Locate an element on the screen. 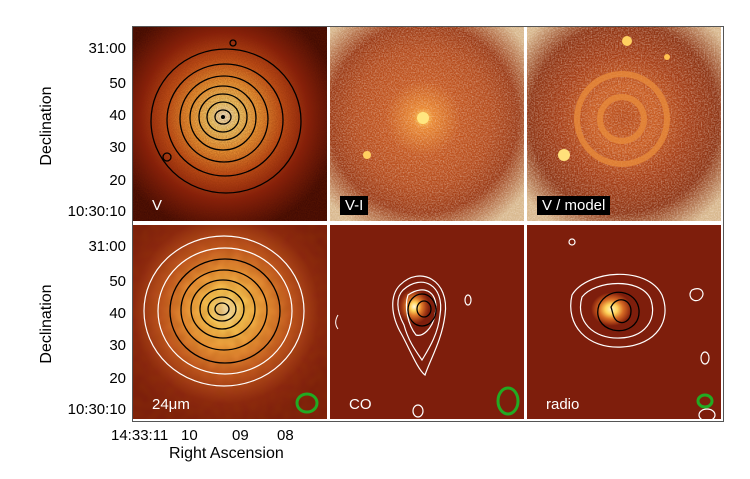 The height and width of the screenshot is (479, 750). y-tick-top-4: 20 is located at coordinates (117, 180).